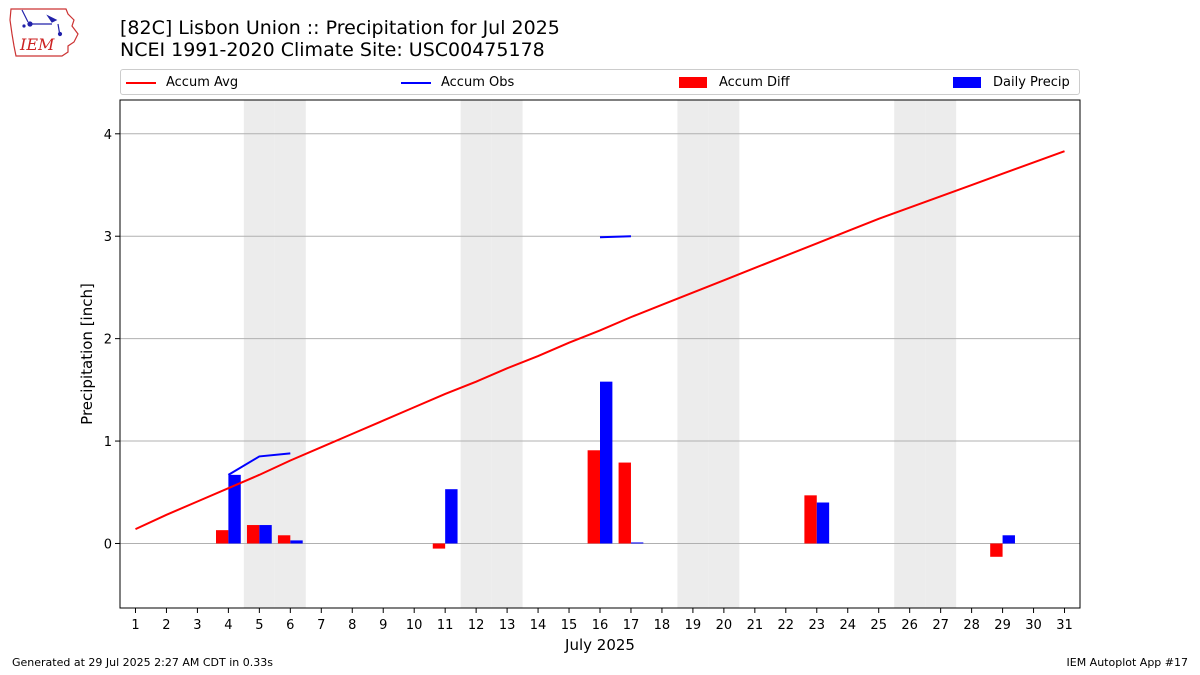 The width and height of the screenshot is (1200, 675). What do you see at coordinates (42, 23) in the screenshot?
I see `weather-station-icon` at bounding box center [42, 23].